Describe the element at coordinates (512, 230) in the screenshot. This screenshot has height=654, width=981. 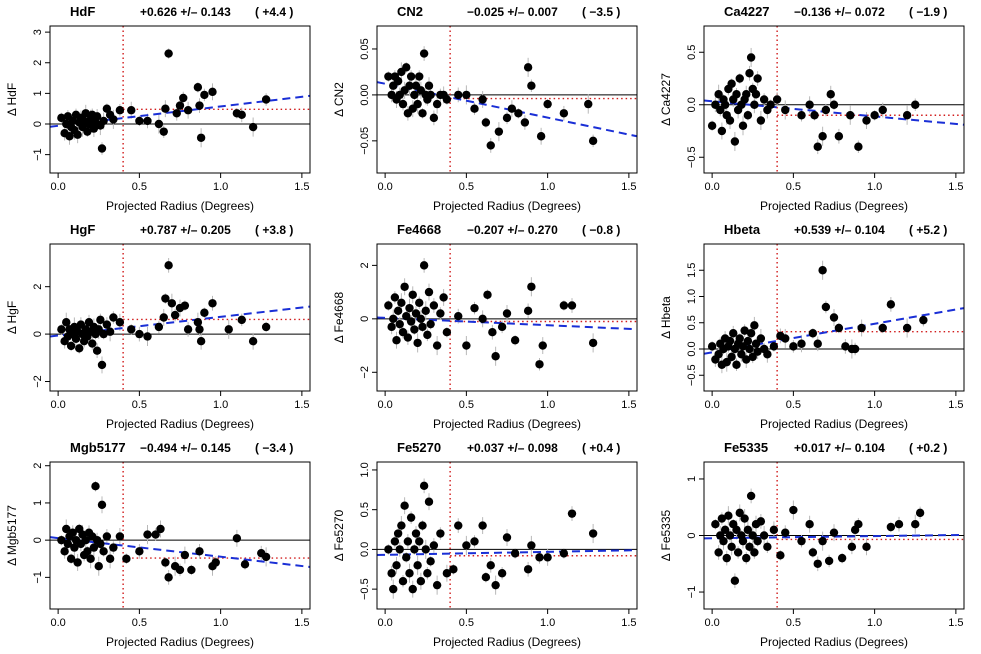
I see `panel-stat: −0.207 +/– 0.270` at that location.